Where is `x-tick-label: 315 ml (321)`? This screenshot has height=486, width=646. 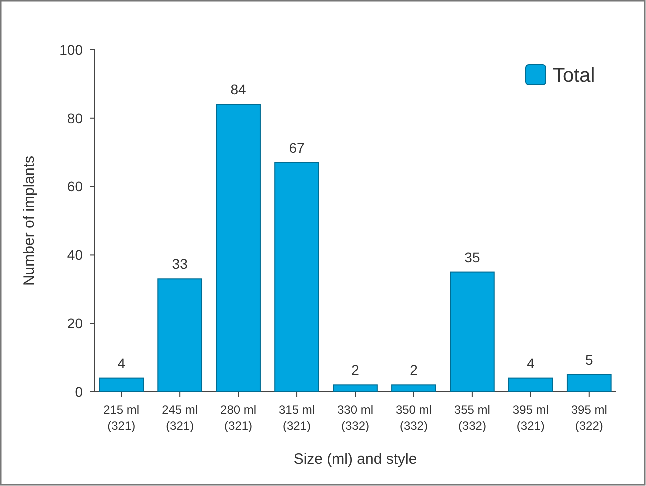 x-tick-label: 315 ml (321) is located at coordinates (297, 418).